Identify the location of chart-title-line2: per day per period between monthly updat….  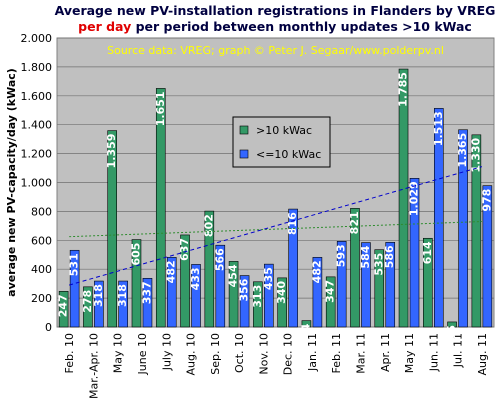
(275, 26).